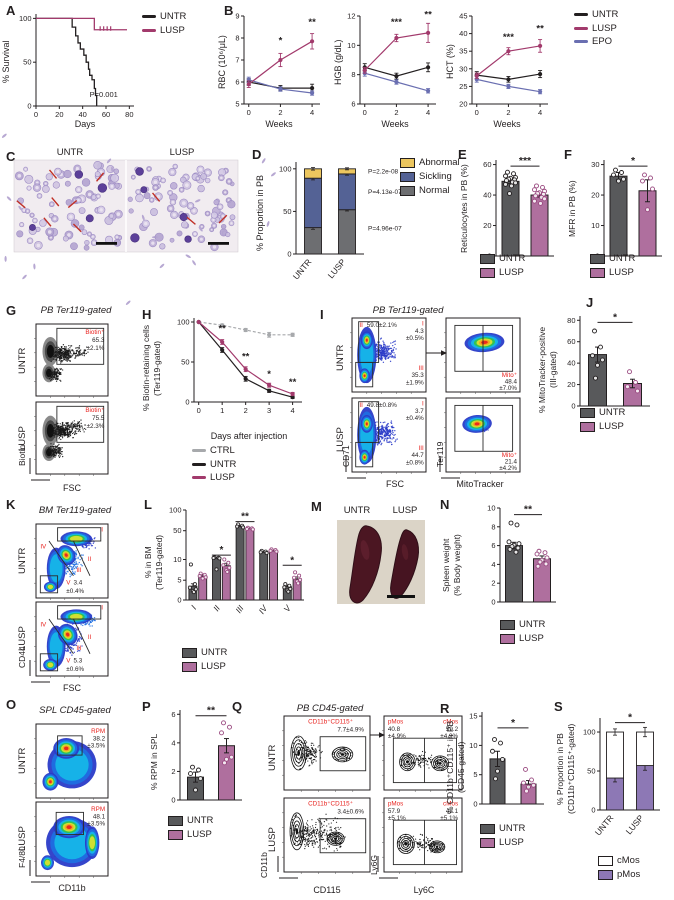  What do you see at coordinates (96, 746) in the screenshot?
I see `svg-text: ±3.5%` at bounding box center [96, 746].